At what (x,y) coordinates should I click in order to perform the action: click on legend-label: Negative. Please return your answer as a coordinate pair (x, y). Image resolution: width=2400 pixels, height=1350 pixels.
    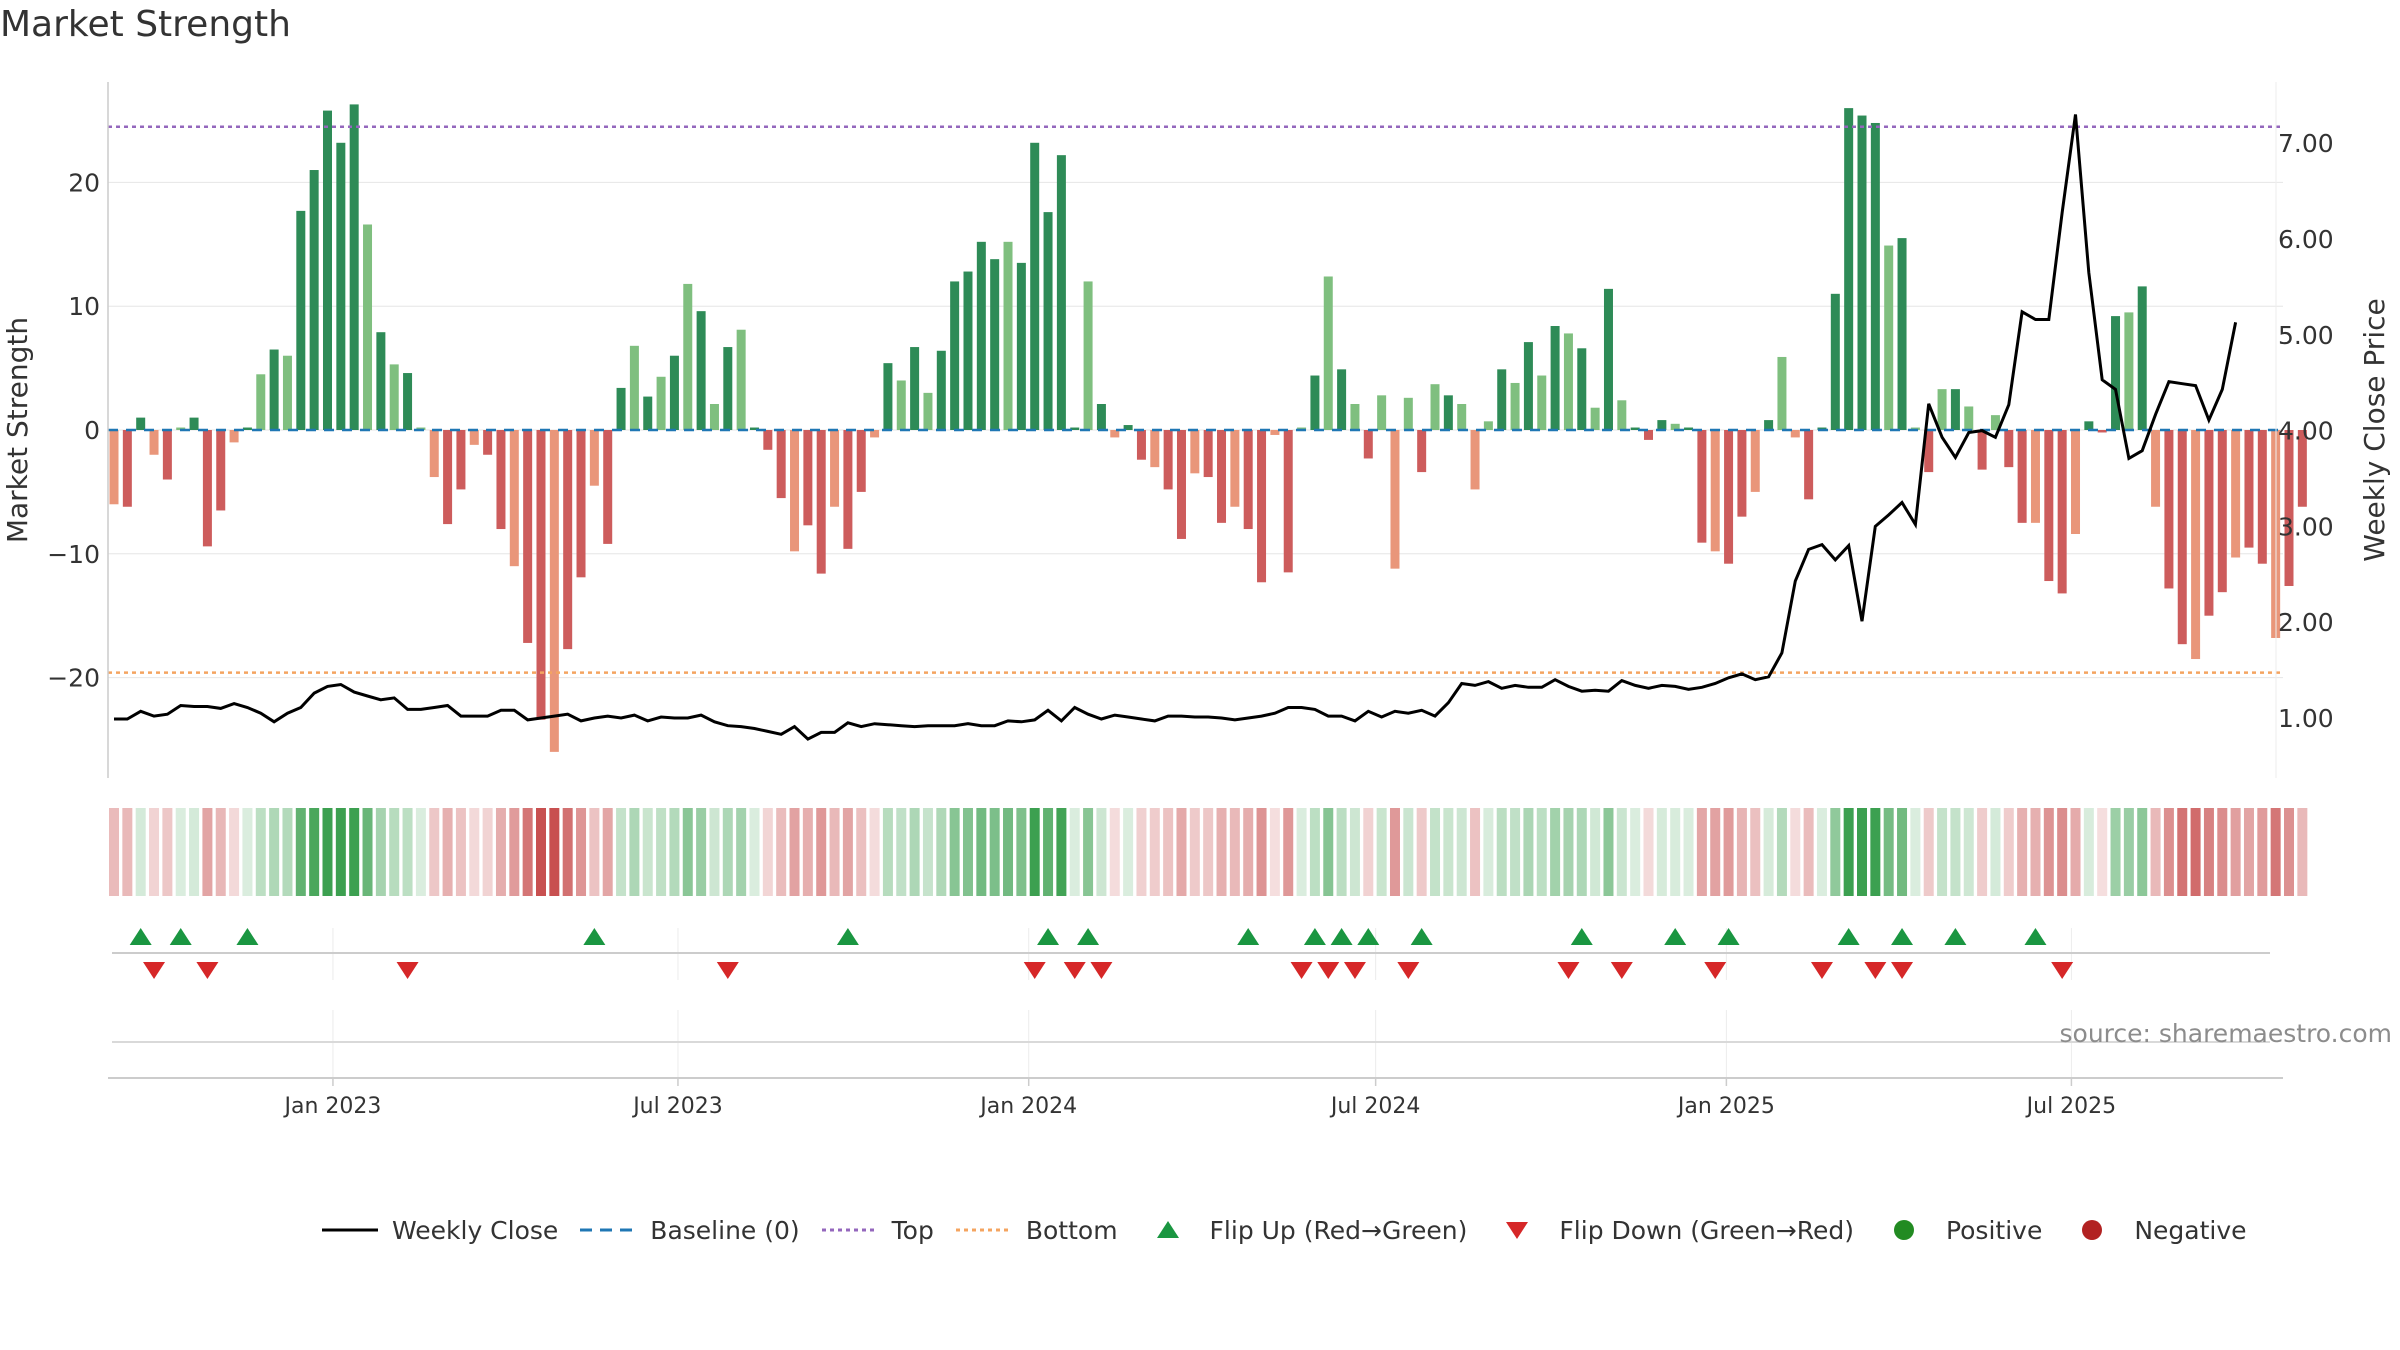
    Looking at the image, I should click on (2190, 1230).